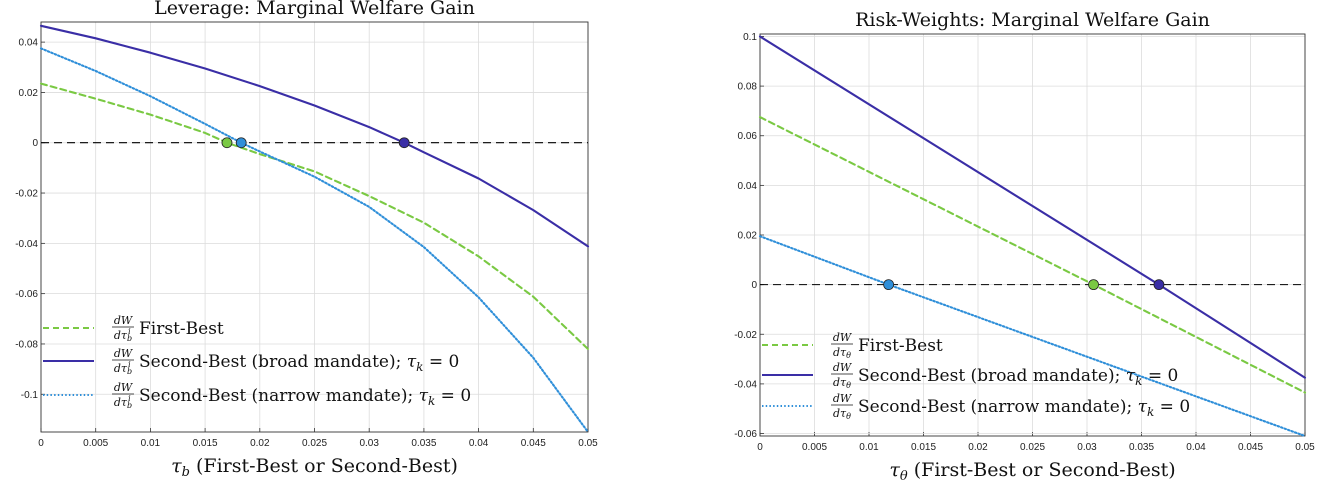 The width and height of the screenshot is (1344, 494). What do you see at coordinates (748, 136) in the screenshot?
I see `y-tick-label: 0.06` at bounding box center [748, 136].